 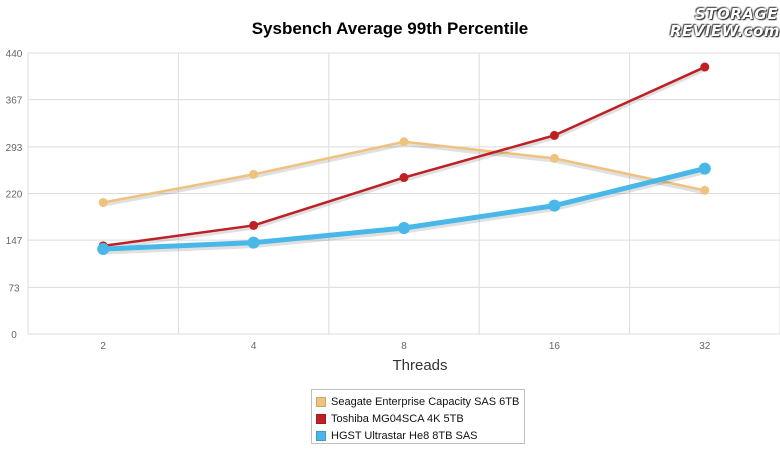 I want to click on y-tick-label: 73, so click(x=14, y=288).